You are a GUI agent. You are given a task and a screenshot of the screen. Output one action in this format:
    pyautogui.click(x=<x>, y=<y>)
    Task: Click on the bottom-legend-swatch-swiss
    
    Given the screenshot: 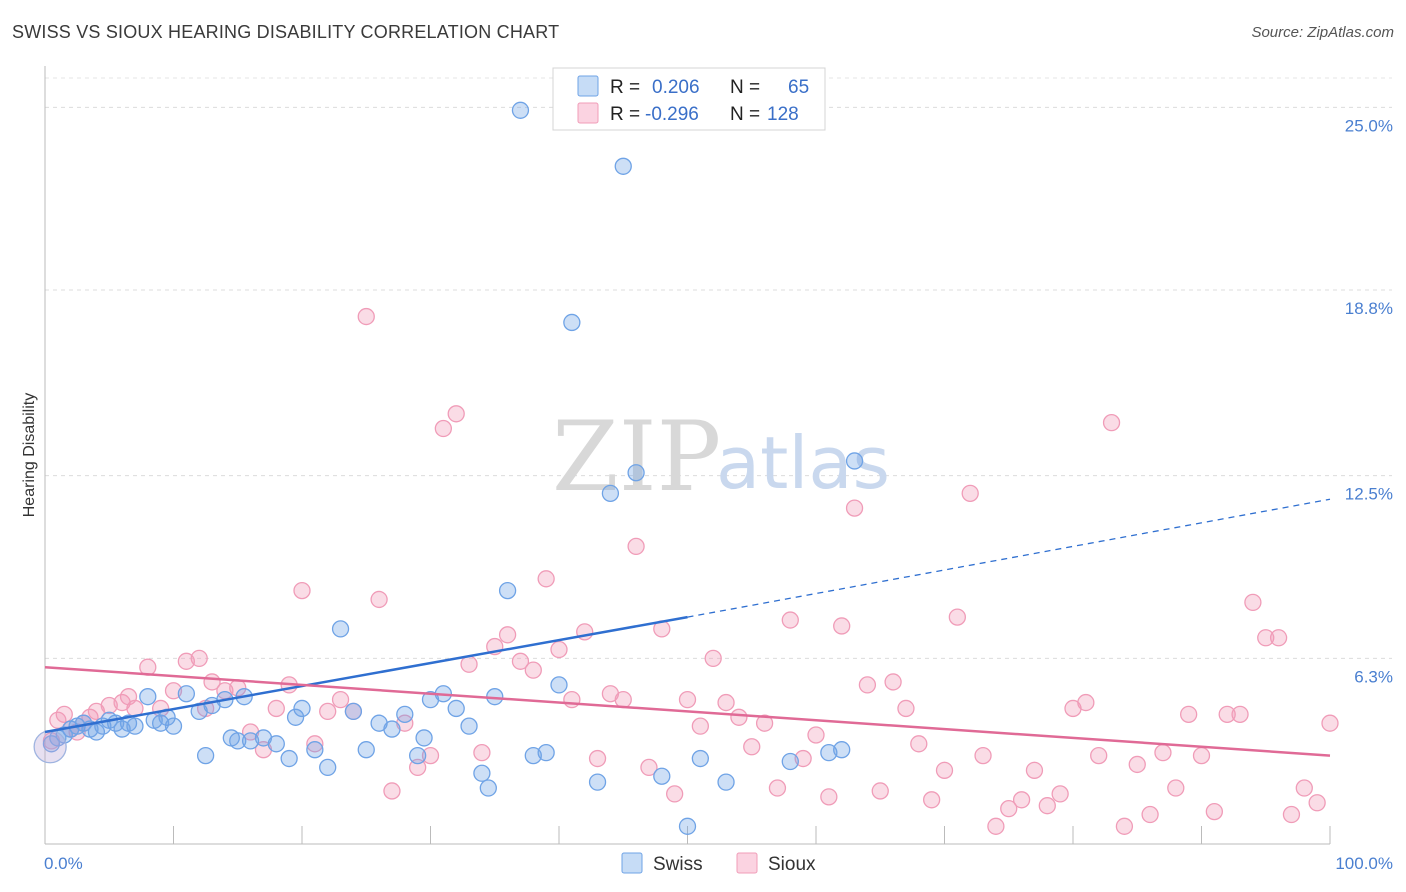 What is the action you would take?
    pyautogui.click(x=632, y=863)
    